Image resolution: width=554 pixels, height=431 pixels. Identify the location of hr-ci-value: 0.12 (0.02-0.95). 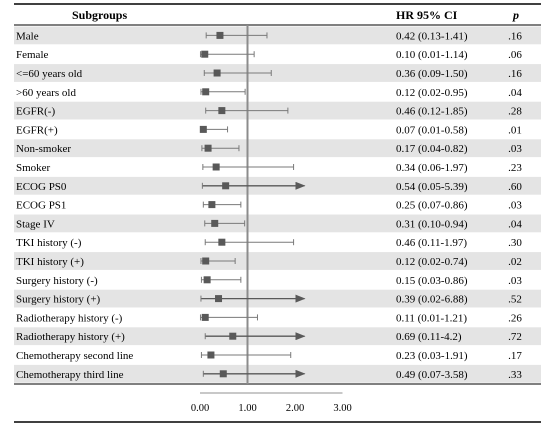
(432, 93).